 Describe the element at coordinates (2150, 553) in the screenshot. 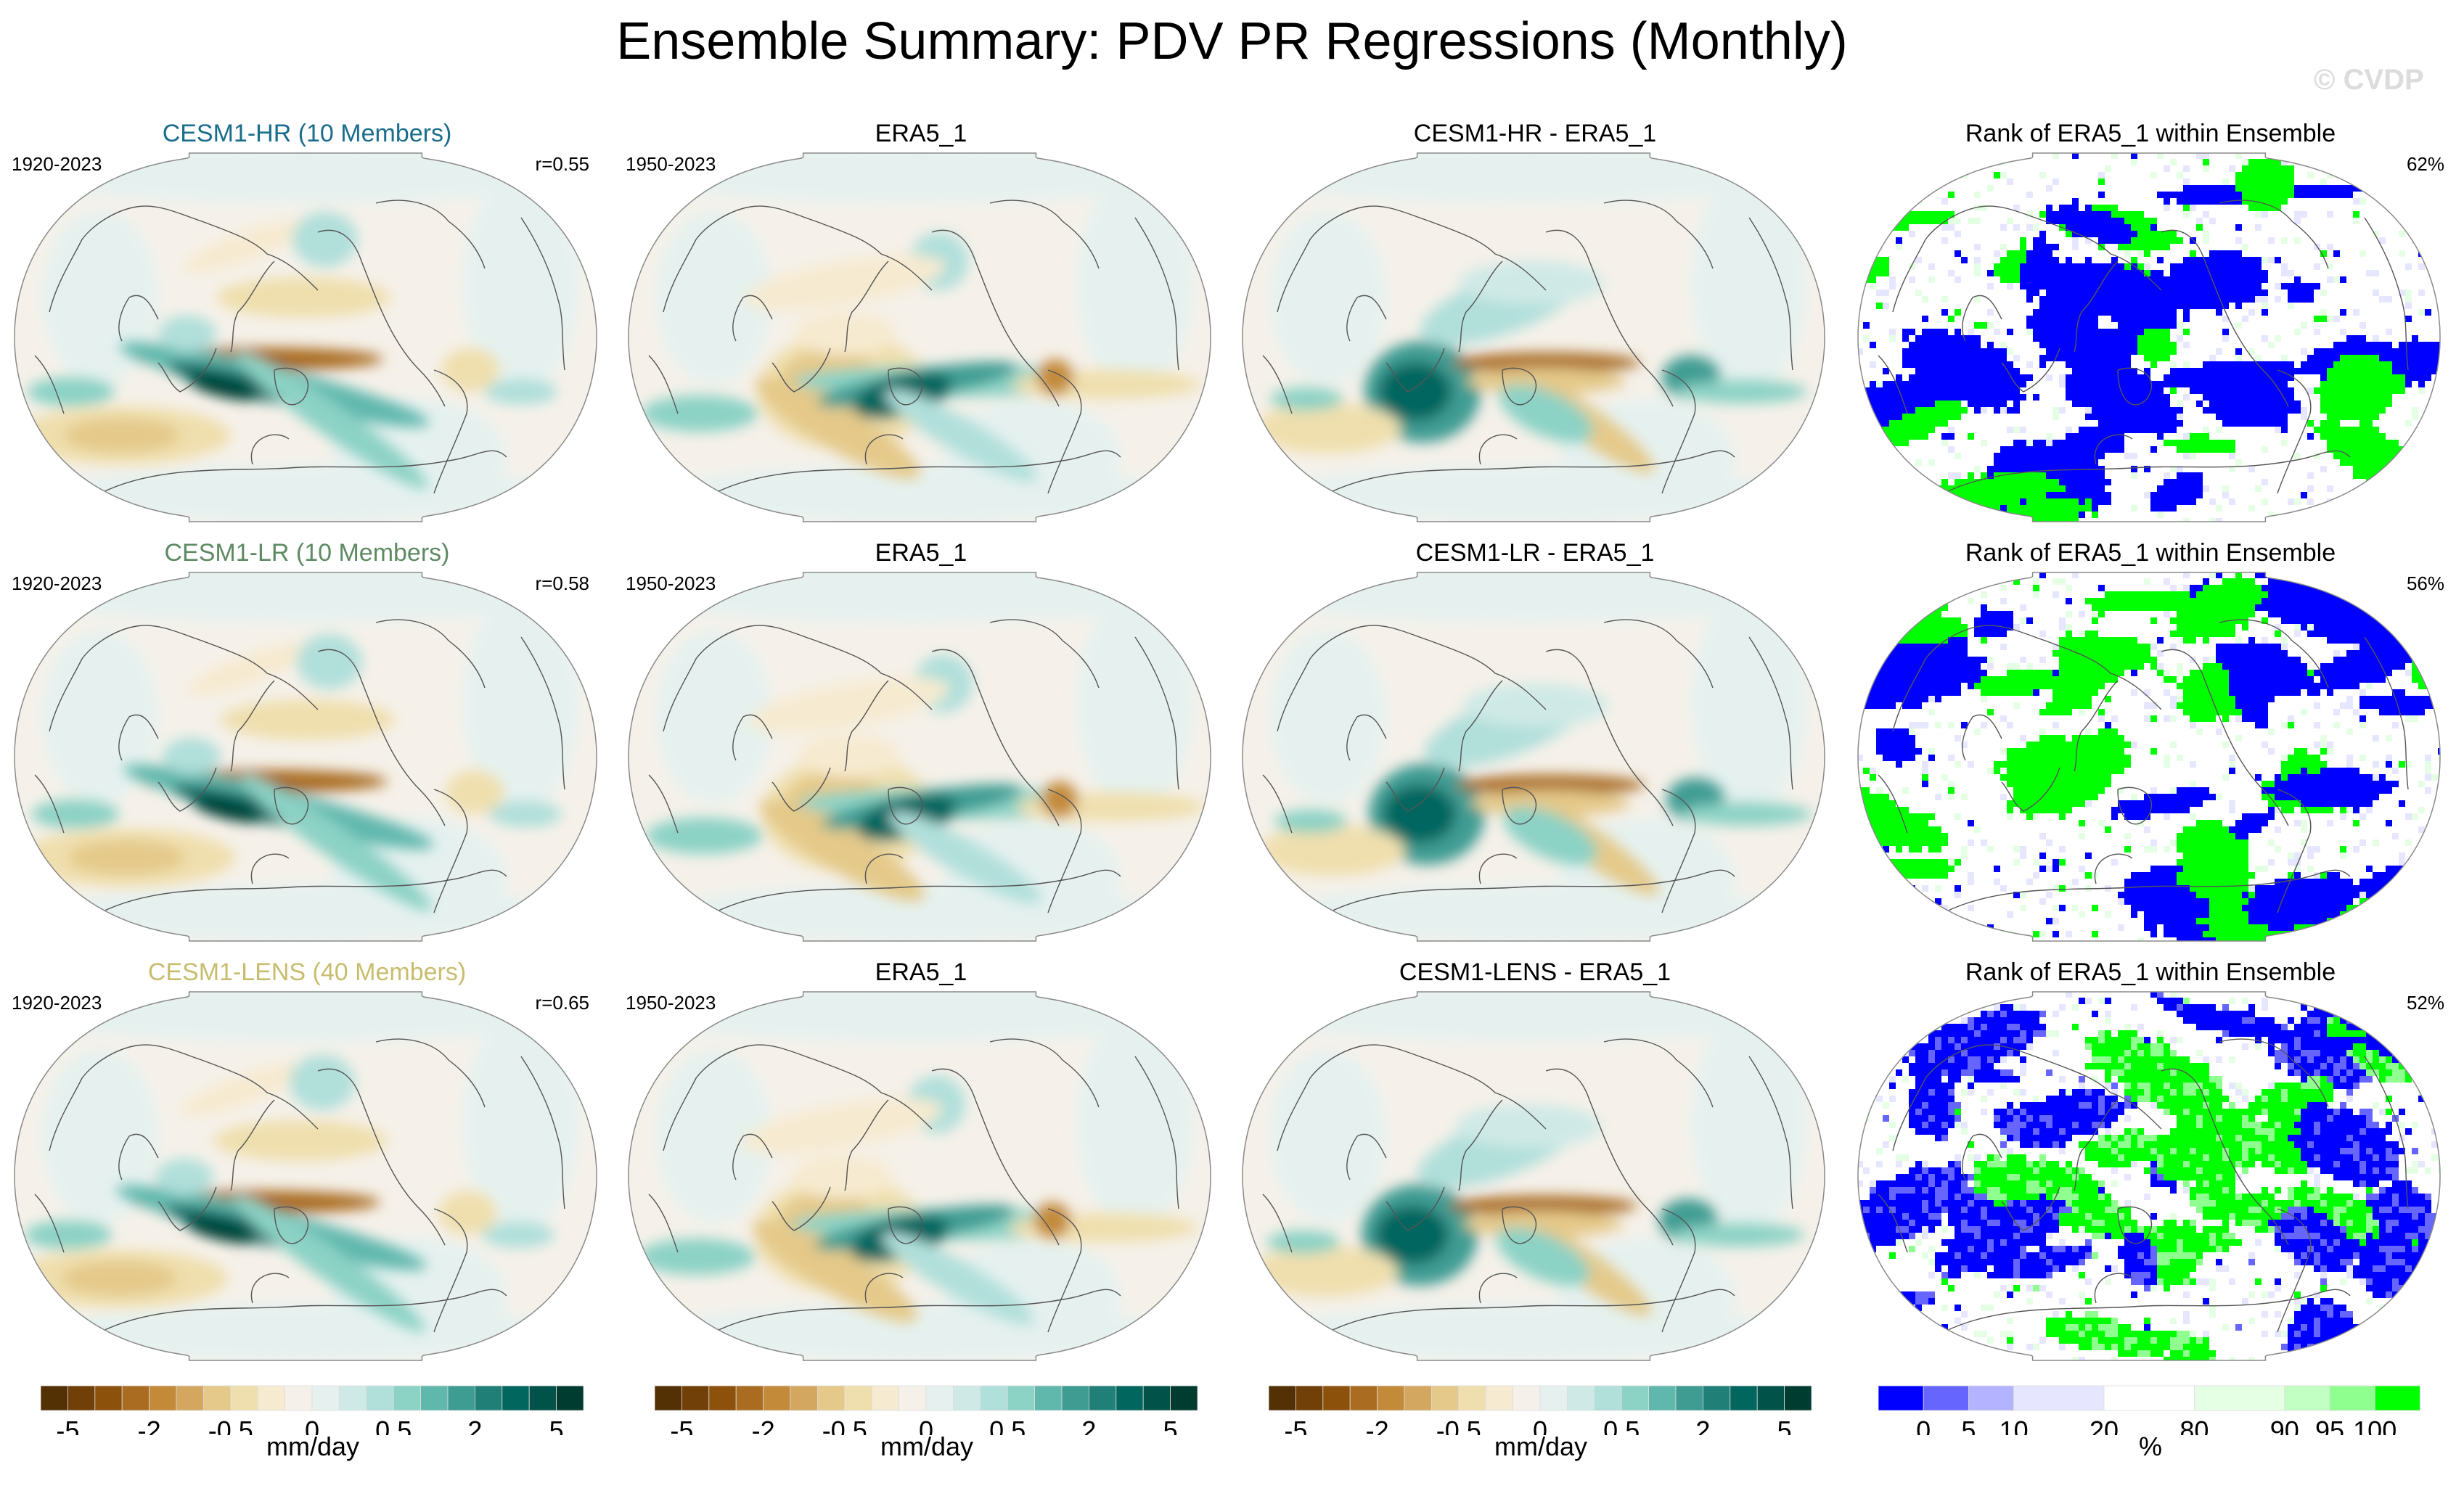

I see `panel-title: Rank of ERA5_1 within Ensemble` at that location.